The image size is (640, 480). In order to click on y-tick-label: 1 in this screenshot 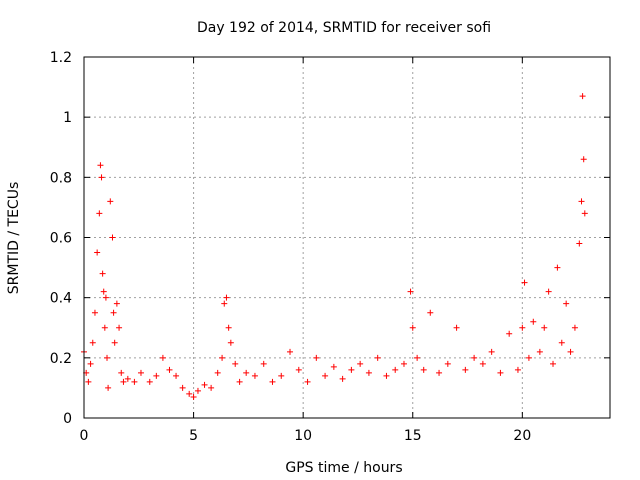, I will do `click(67, 118)`.